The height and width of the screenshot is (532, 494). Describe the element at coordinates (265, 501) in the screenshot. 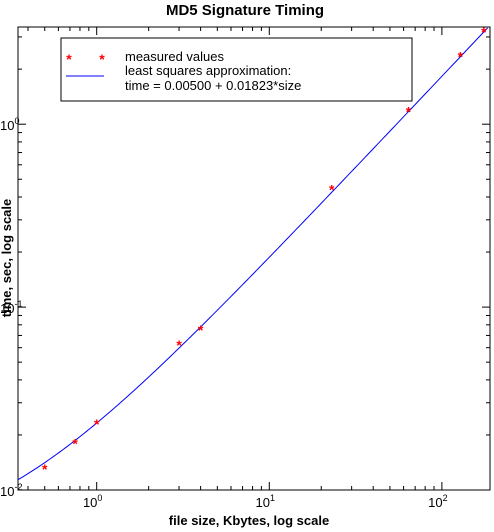

I see `x-tick-label: 10¹` at that location.